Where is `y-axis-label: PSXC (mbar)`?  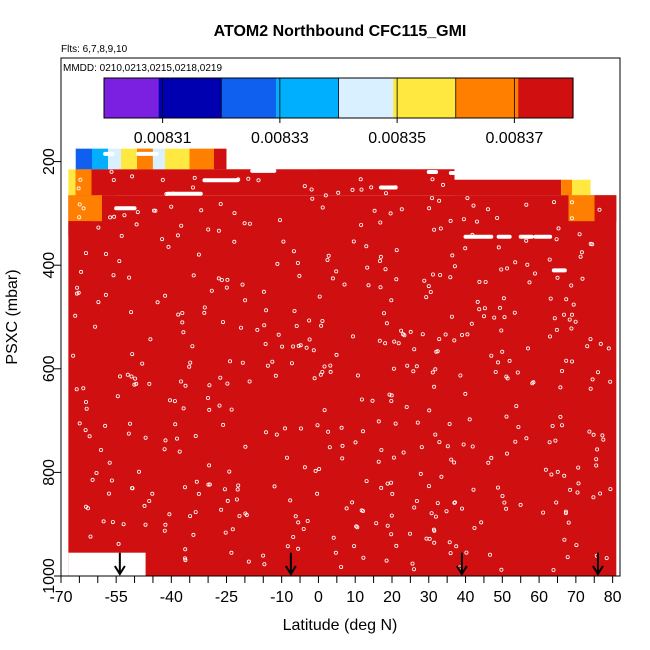
y-axis-label: PSXC (mbar) is located at coordinates (12, 316).